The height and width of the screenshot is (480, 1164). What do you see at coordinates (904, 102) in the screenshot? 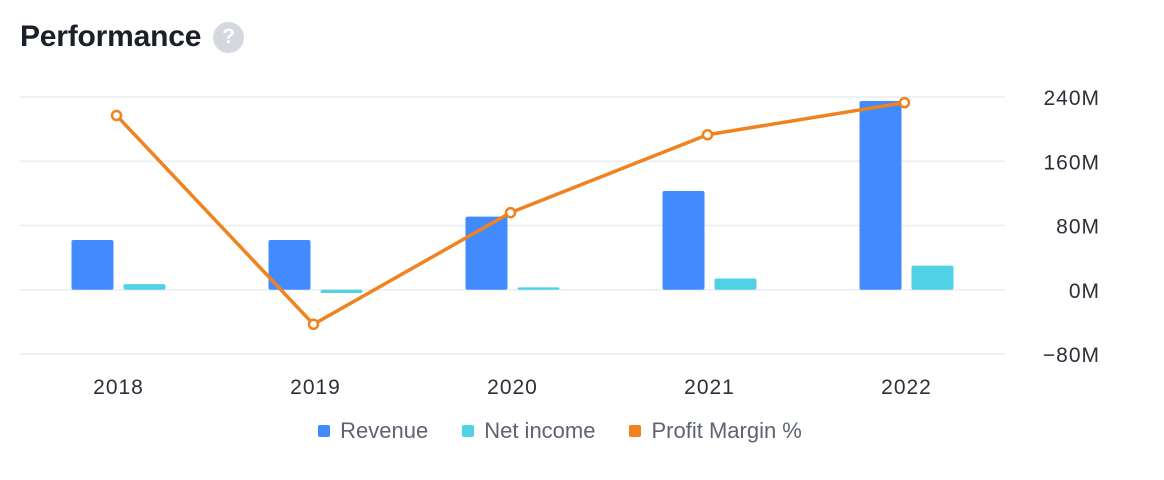
I see `profit-margin-point-2022` at bounding box center [904, 102].